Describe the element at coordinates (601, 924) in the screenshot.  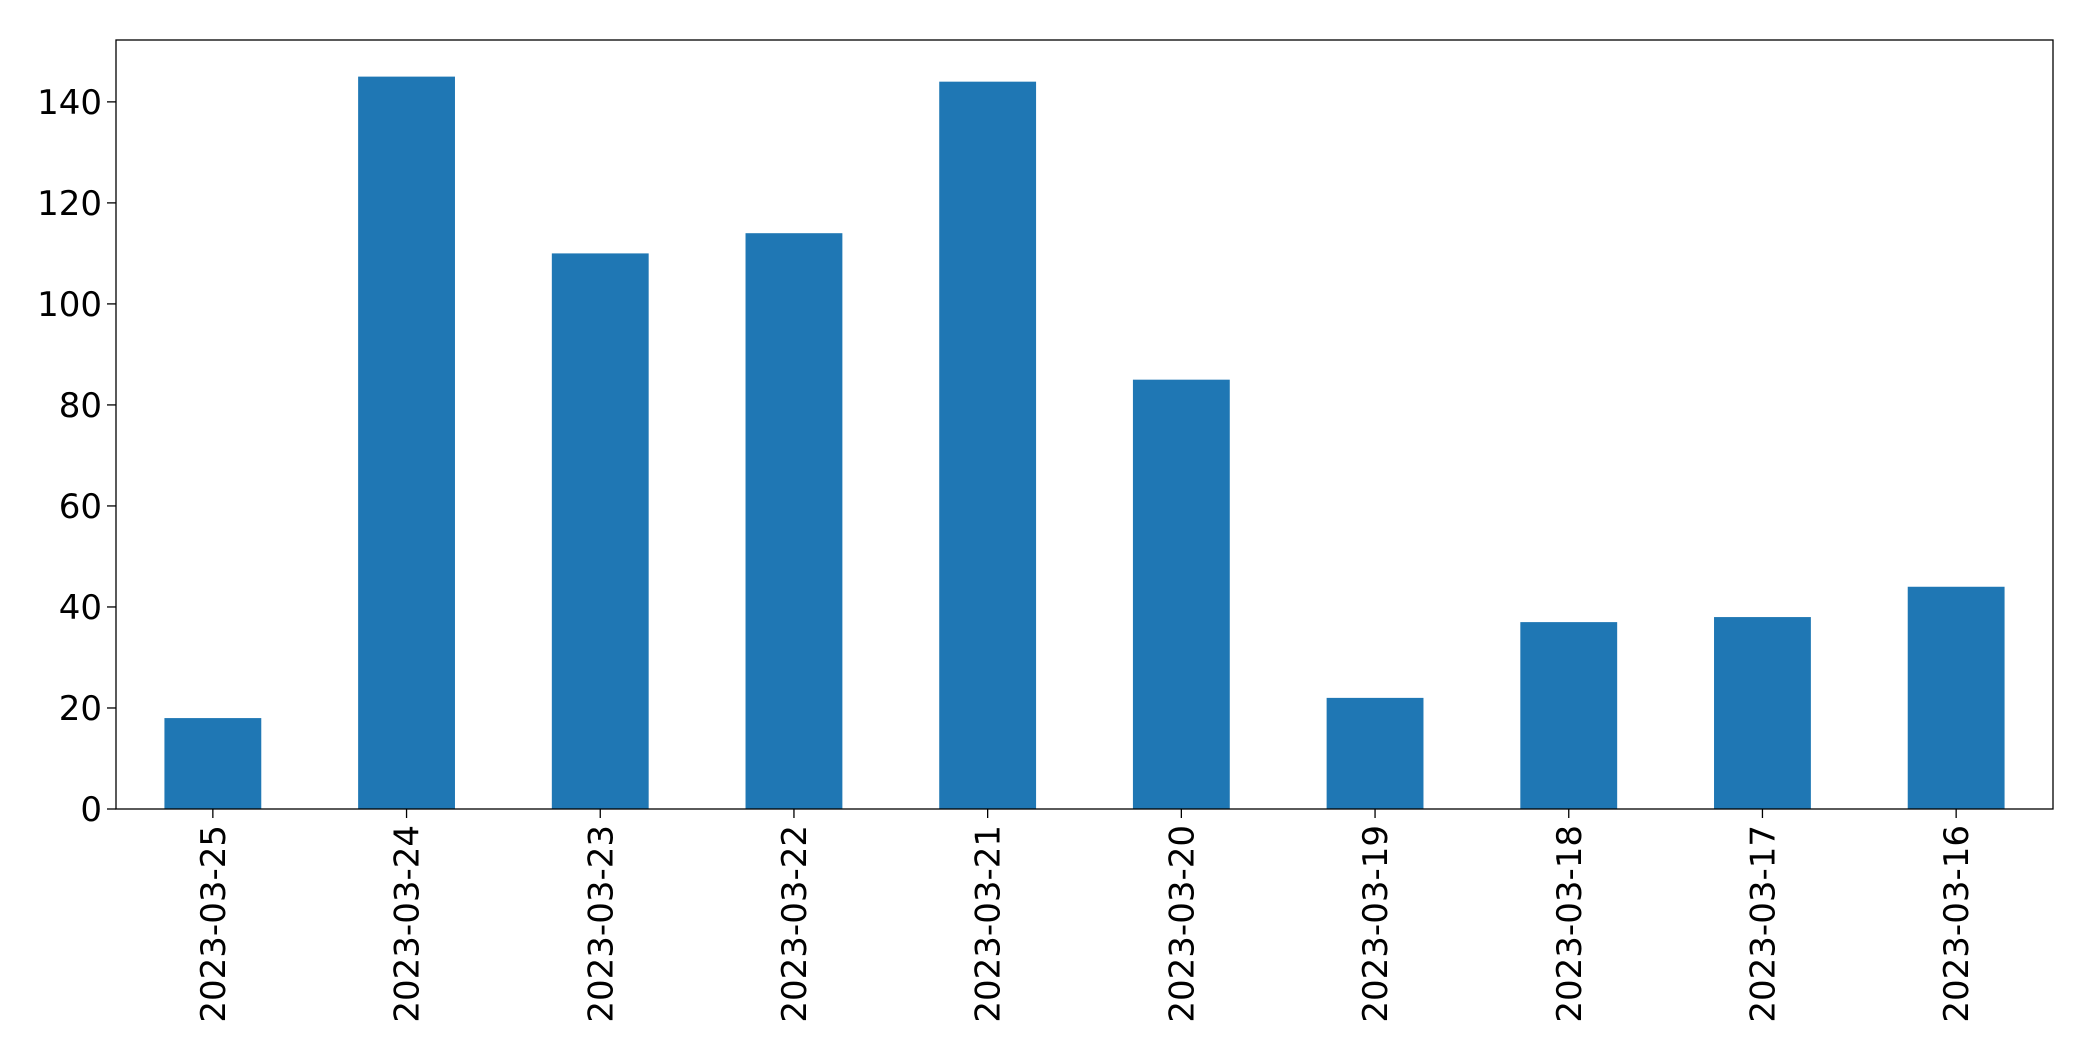
I see `x-tick-label: 2023-03-23` at that location.